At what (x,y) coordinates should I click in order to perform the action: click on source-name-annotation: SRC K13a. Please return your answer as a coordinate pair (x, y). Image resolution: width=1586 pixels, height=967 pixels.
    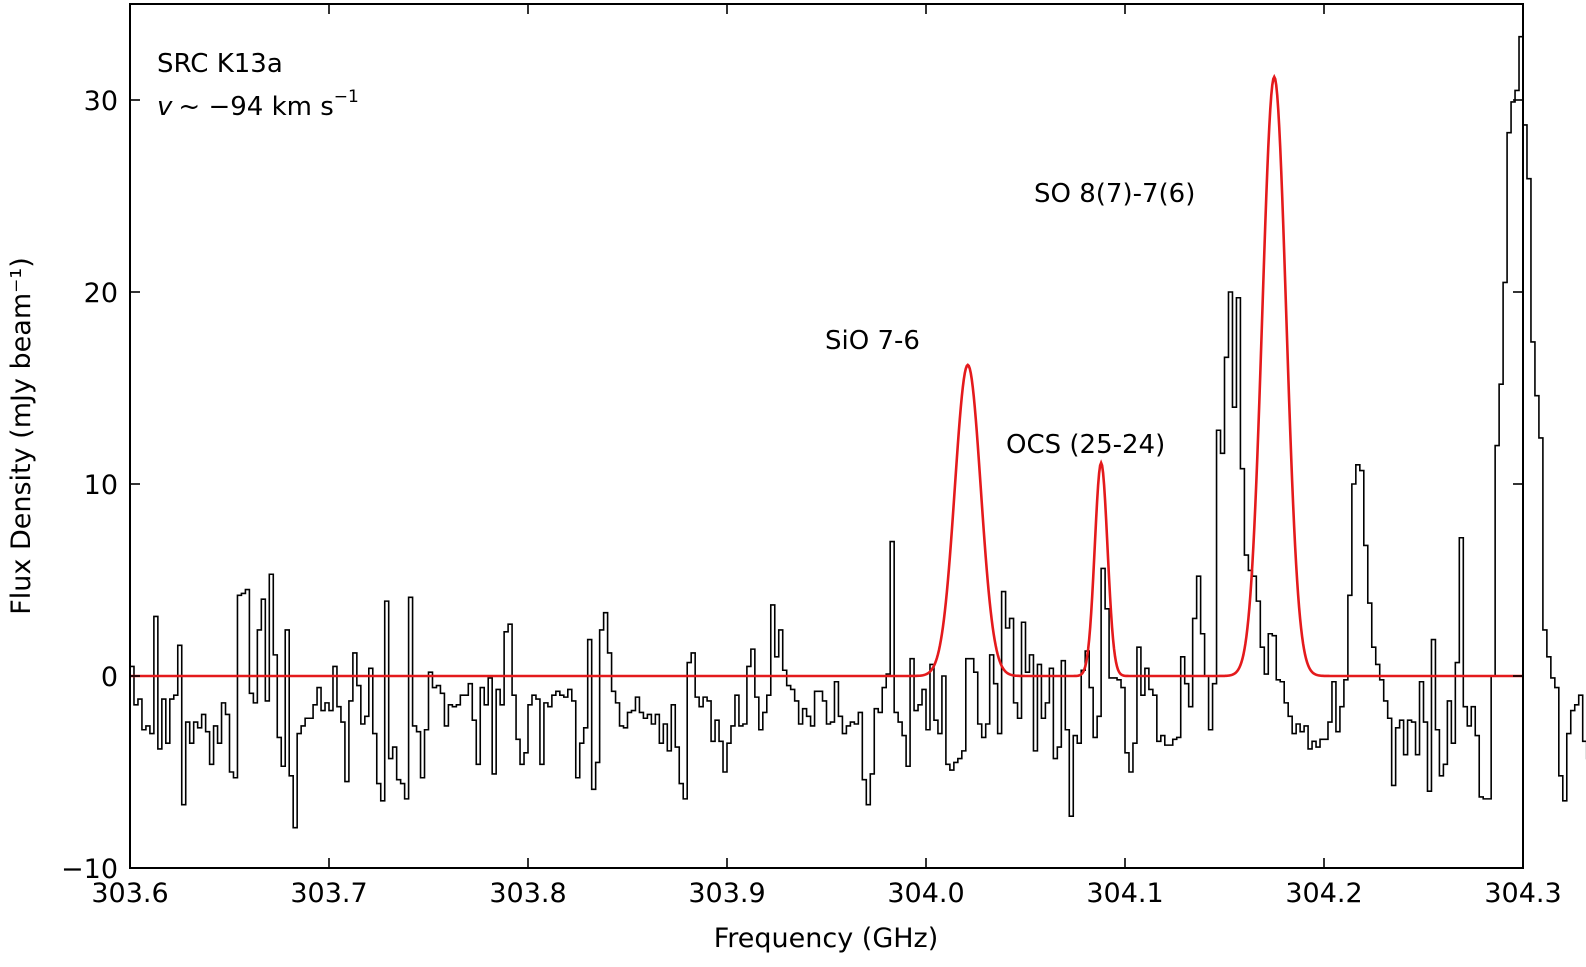
    Looking at the image, I should click on (220, 64).